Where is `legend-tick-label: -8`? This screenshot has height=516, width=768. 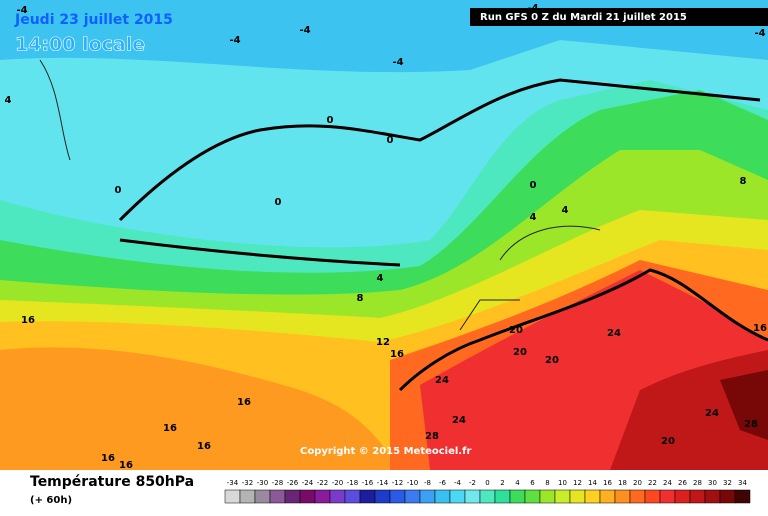 legend-tick-label: -8 is located at coordinates (427, 483).